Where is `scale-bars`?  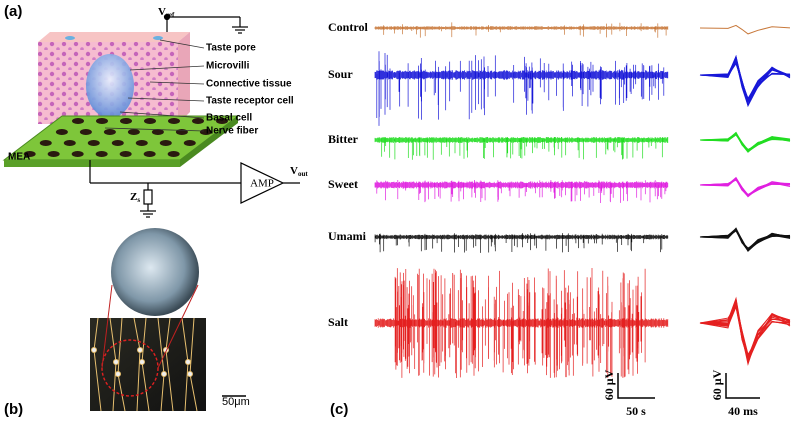
scale-bars is located at coordinates (688, 386).